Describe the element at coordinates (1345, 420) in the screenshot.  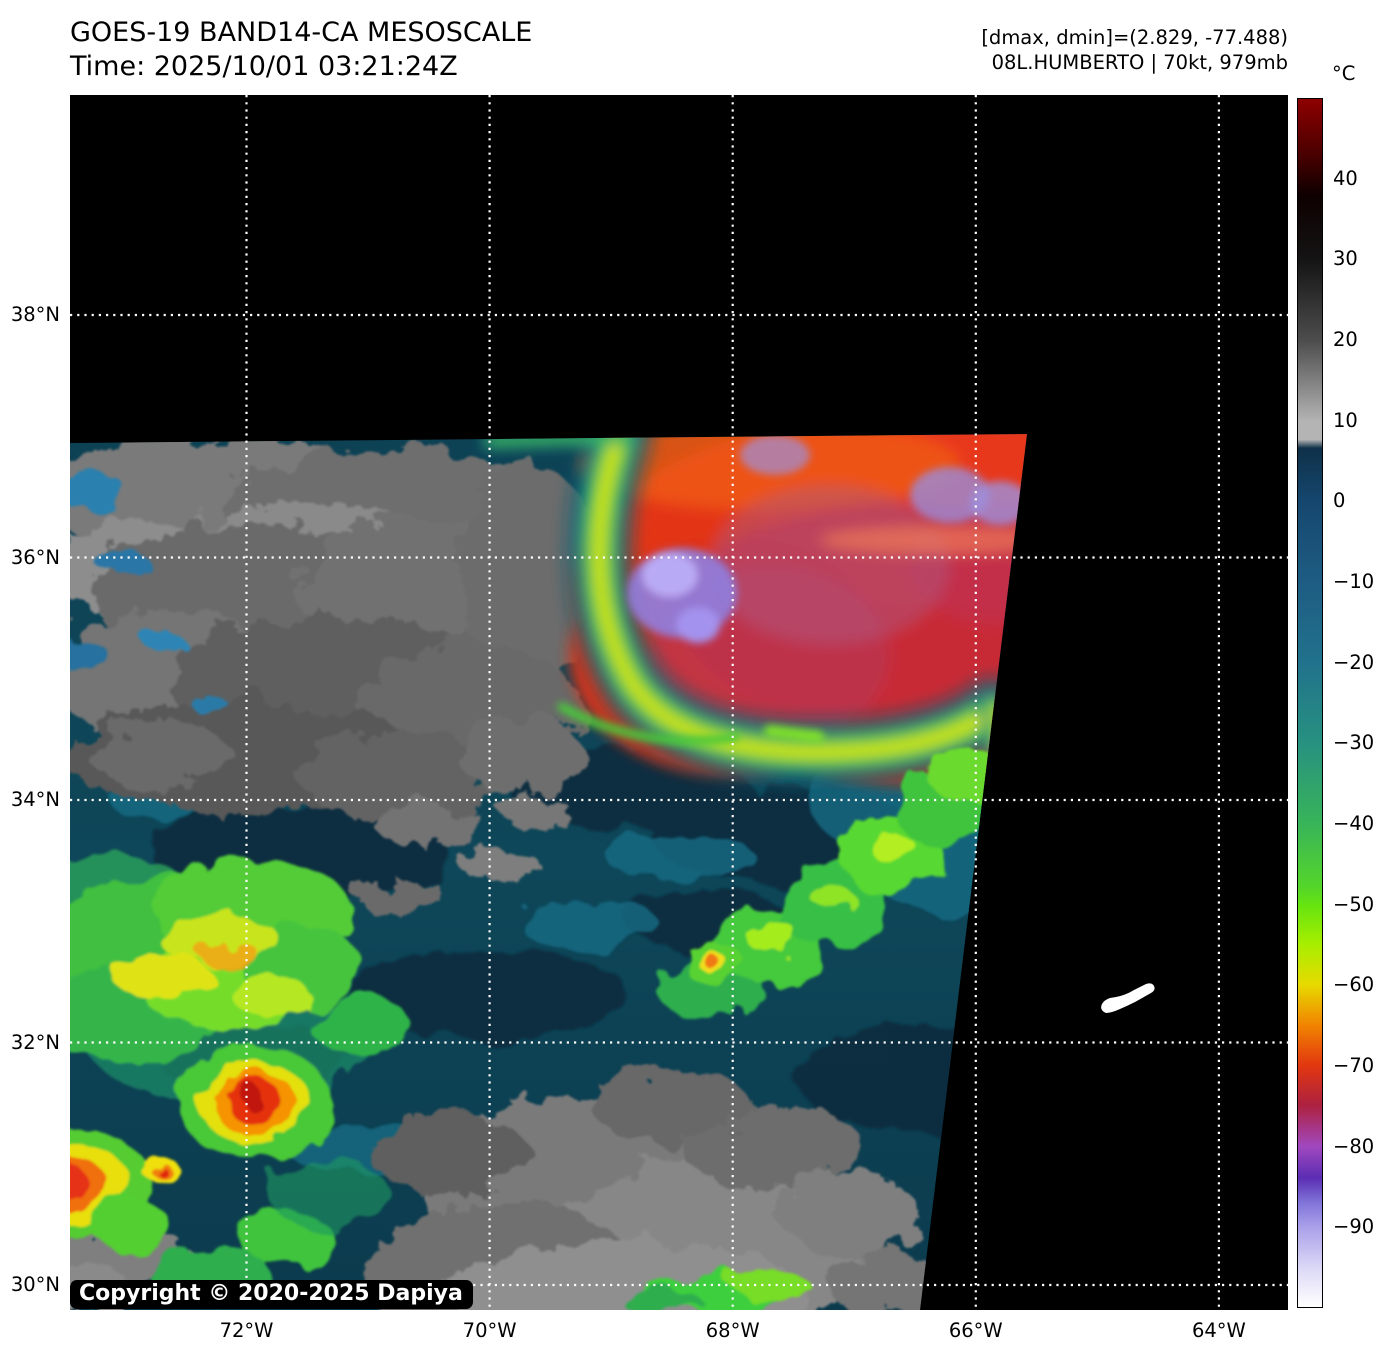
I see `colorbar-tick: 10` at that location.